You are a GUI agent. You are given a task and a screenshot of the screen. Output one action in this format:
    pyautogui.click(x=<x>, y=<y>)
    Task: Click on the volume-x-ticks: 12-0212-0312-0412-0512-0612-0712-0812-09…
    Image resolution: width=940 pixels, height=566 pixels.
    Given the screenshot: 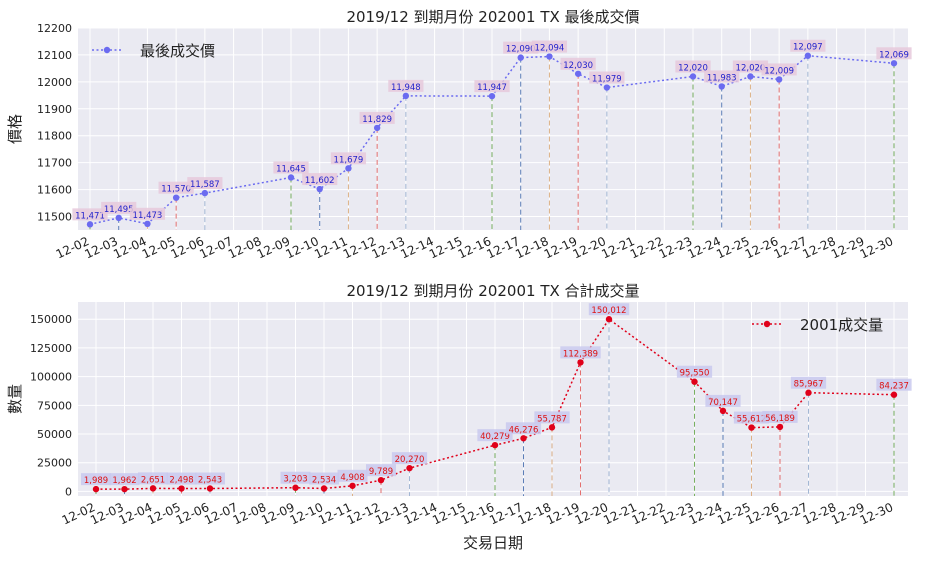 What is the action you would take?
    pyautogui.click(x=478, y=513)
    